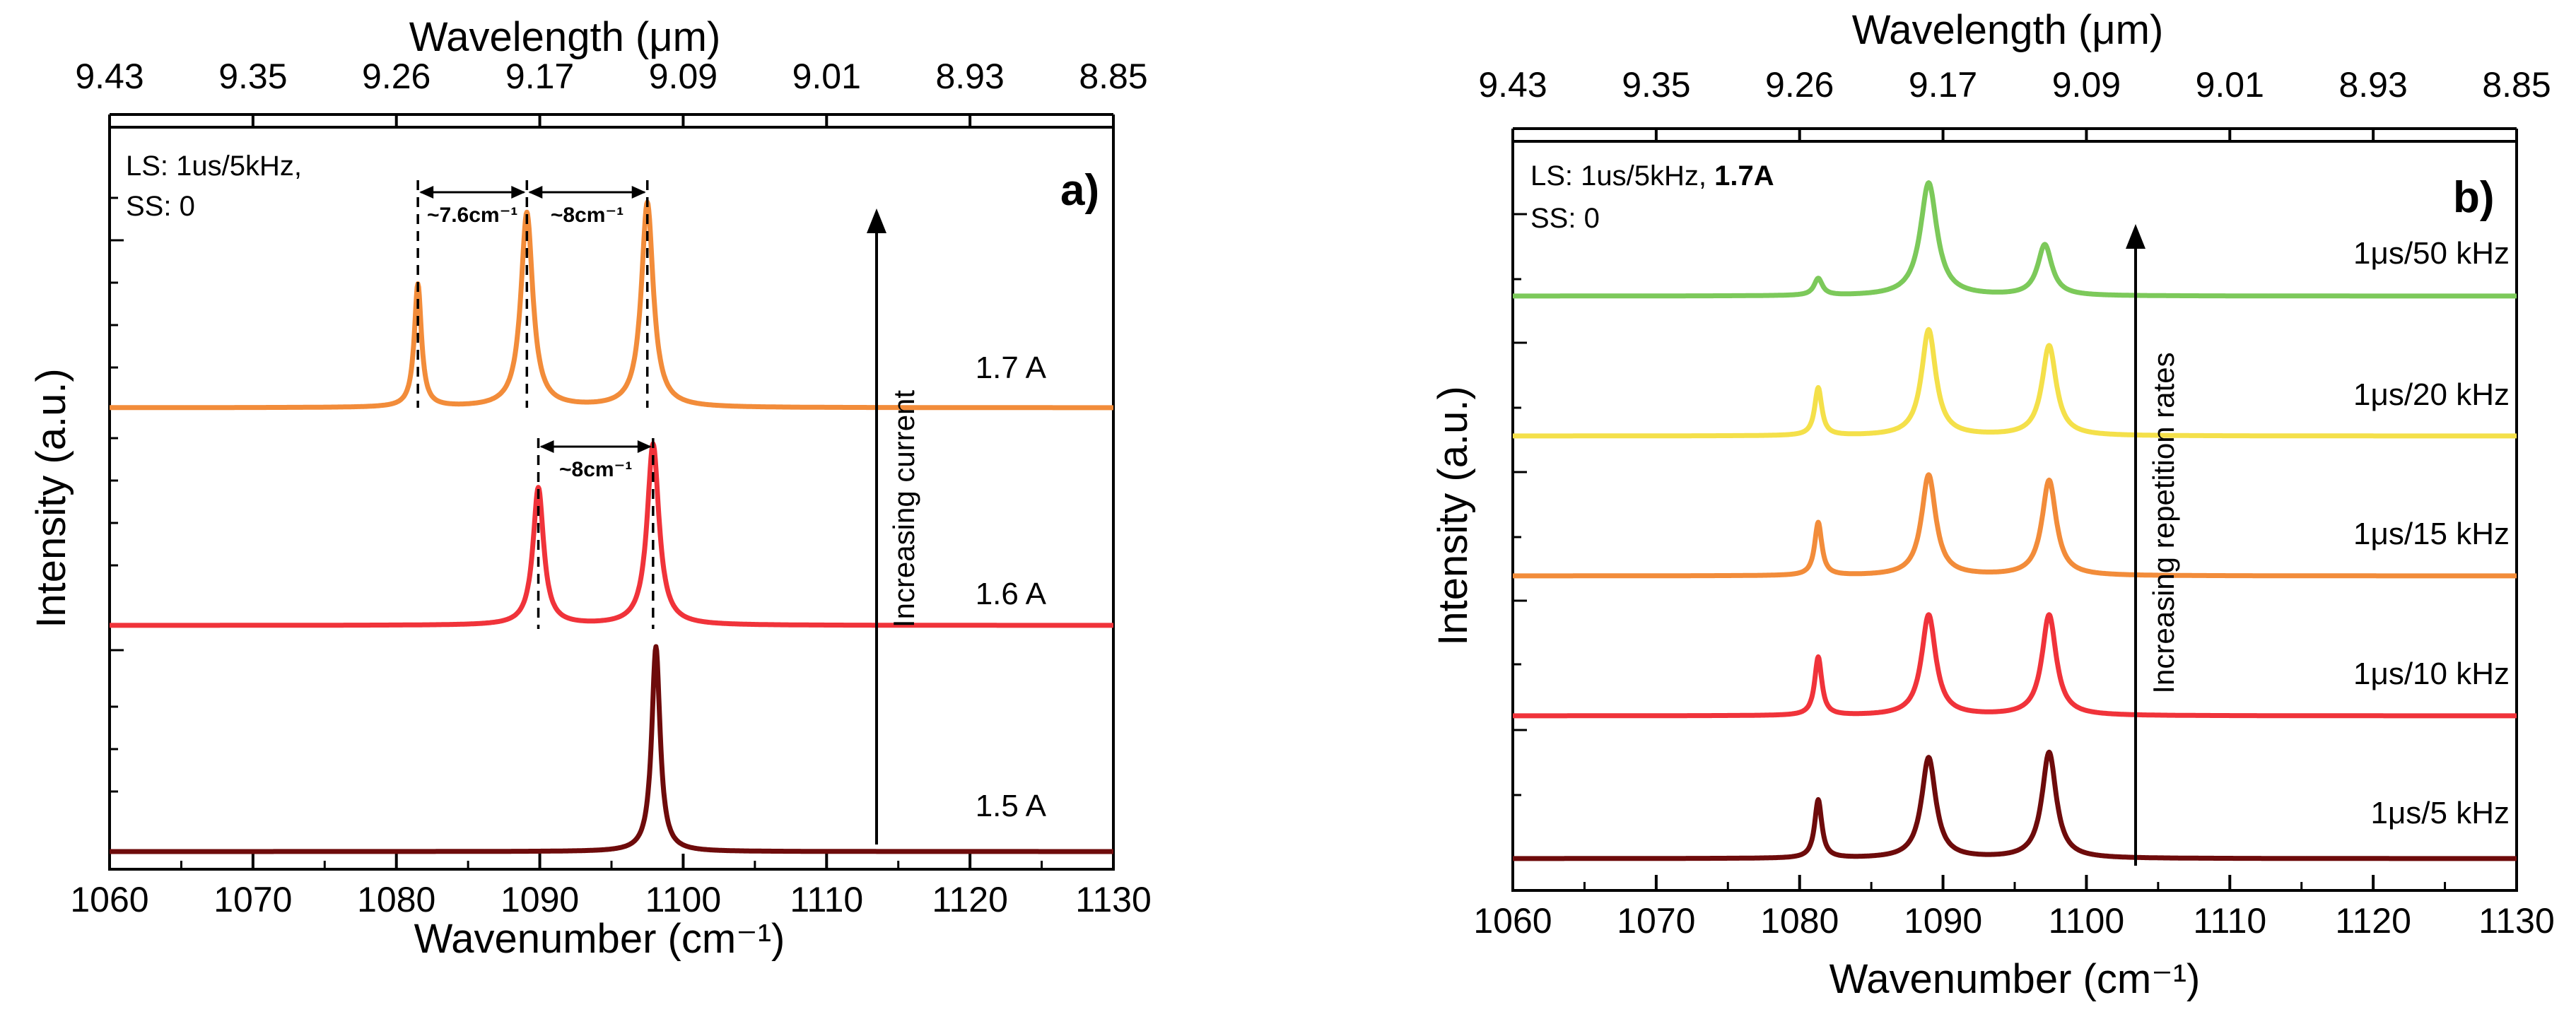  I want to click on panel-a-series-labels: 1.5 A 1.6 A 1.7 A, so click(1012, 587).